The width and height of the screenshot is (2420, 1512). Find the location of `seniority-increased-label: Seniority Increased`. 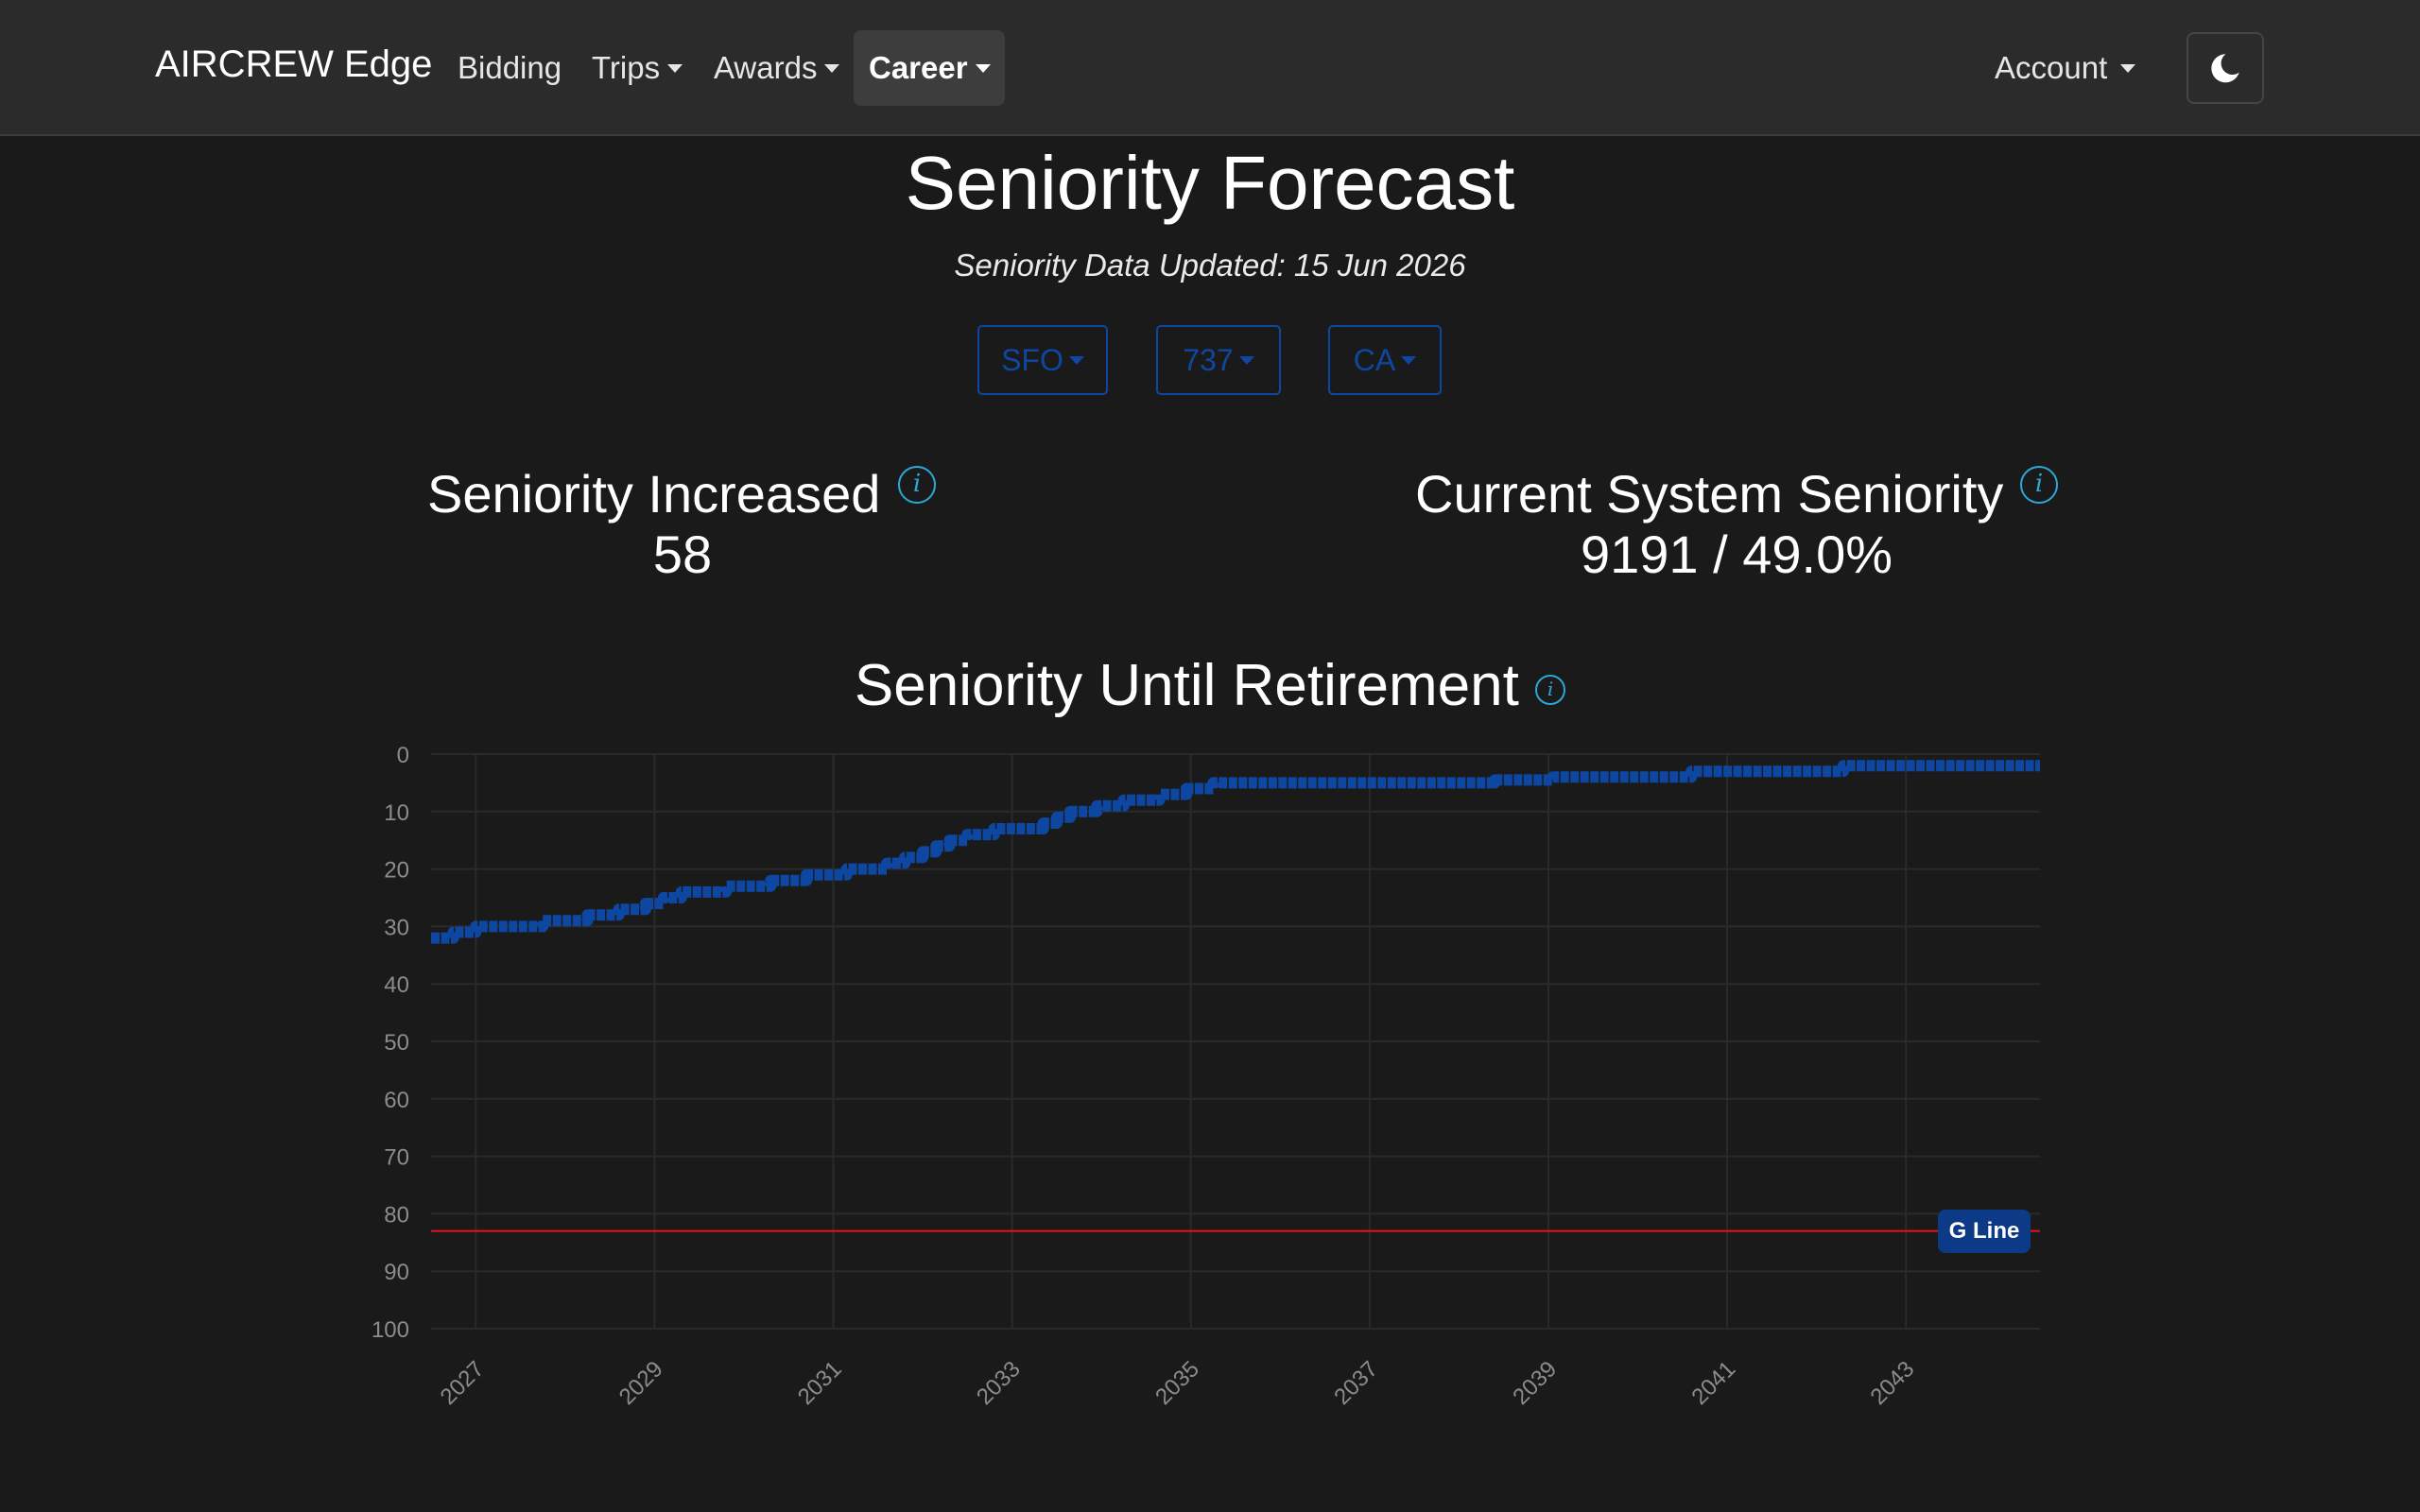

seniority-increased-label: Seniority Increased is located at coordinates (654, 494).